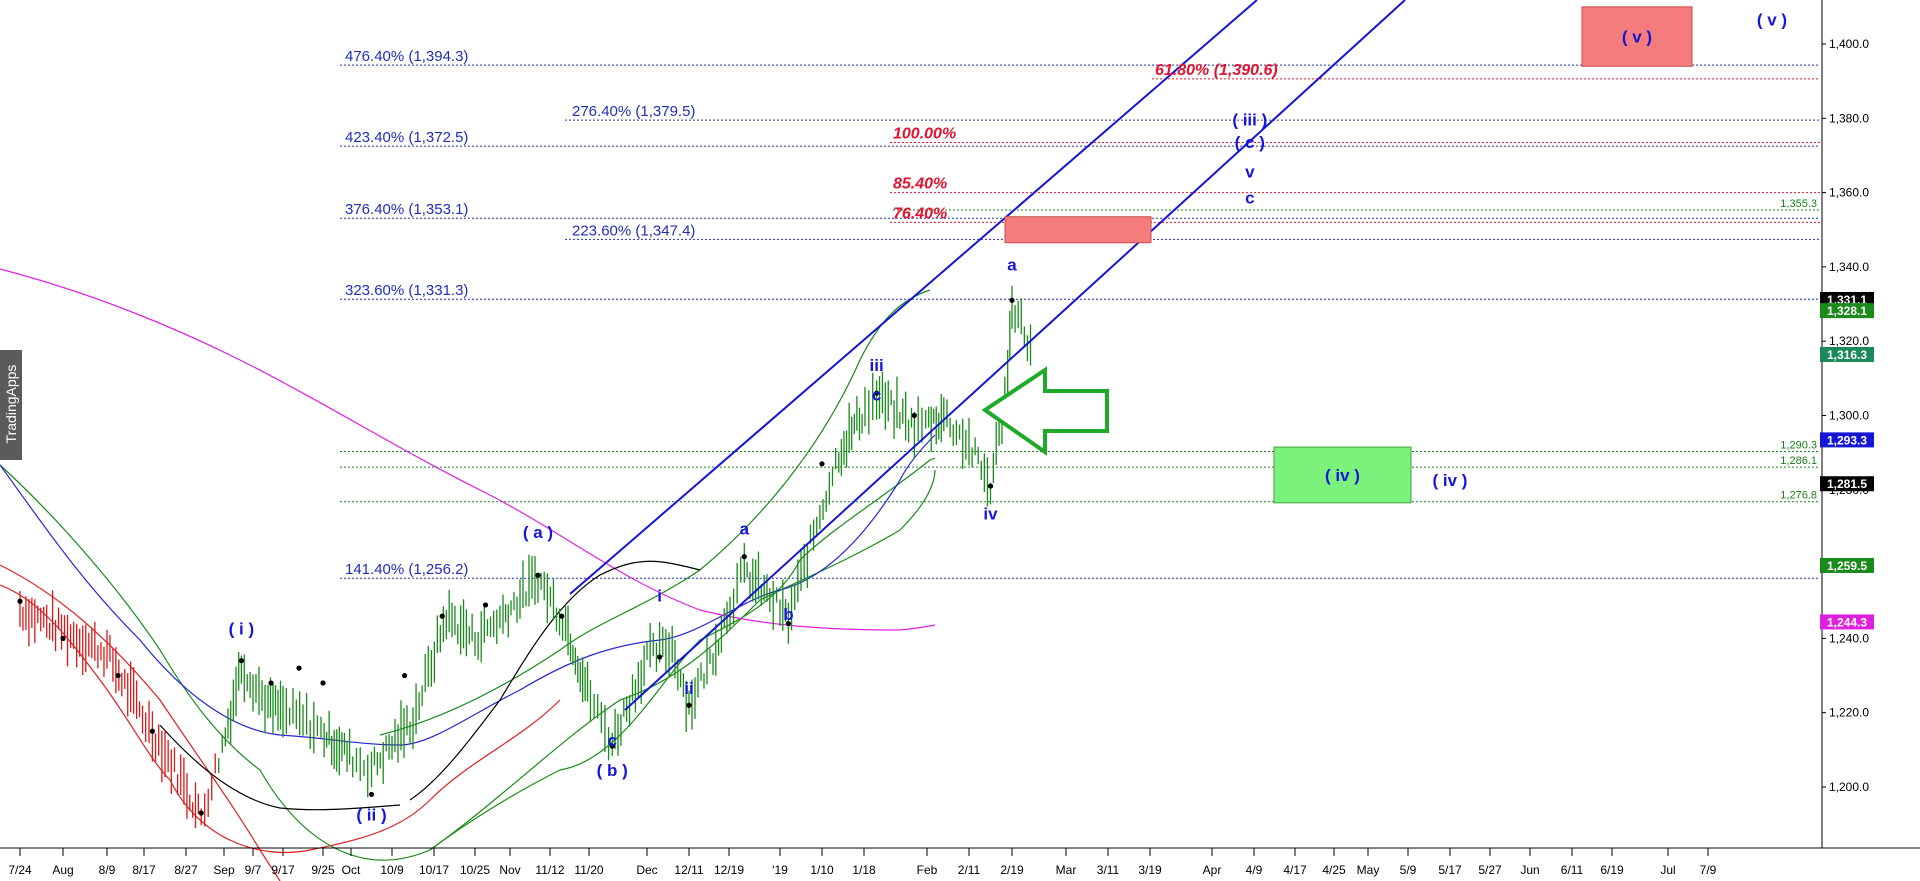 This screenshot has width=1920, height=881. Describe the element at coordinates (1849, 713) in the screenshot. I see `y-tick-label: 1,220.0` at that location.